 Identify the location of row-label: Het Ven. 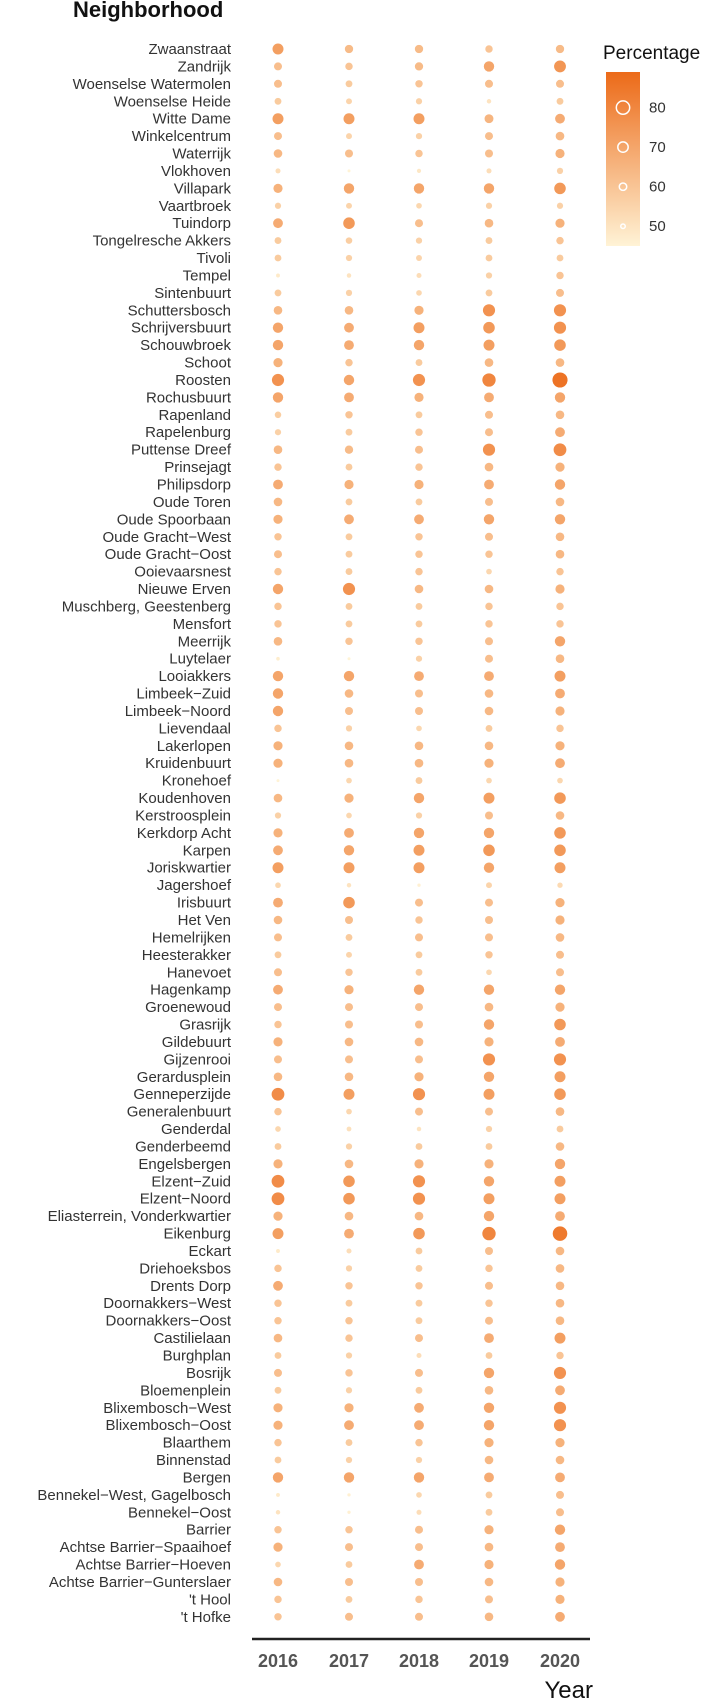
(204, 920).